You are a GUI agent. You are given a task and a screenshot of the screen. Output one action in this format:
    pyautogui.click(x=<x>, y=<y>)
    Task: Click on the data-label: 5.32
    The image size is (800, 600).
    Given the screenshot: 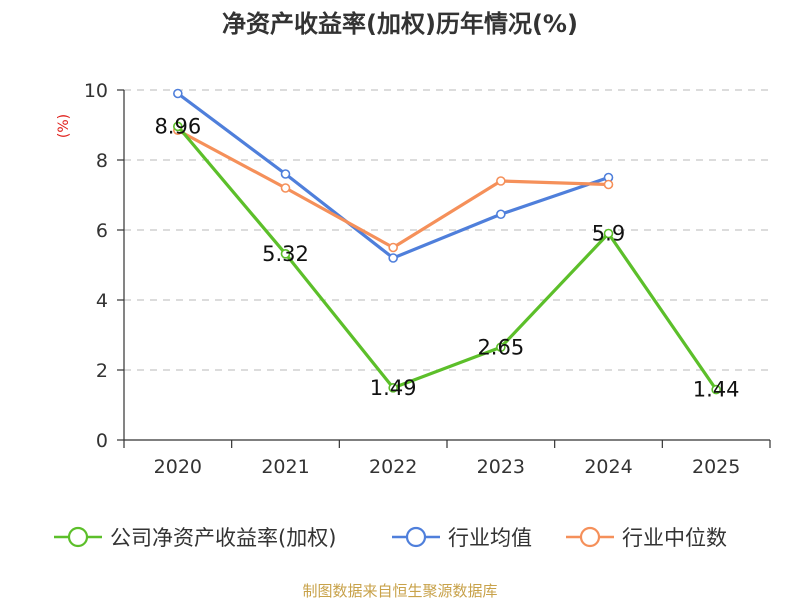 What is the action you would take?
    pyautogui.click(x=285, y=254)
    